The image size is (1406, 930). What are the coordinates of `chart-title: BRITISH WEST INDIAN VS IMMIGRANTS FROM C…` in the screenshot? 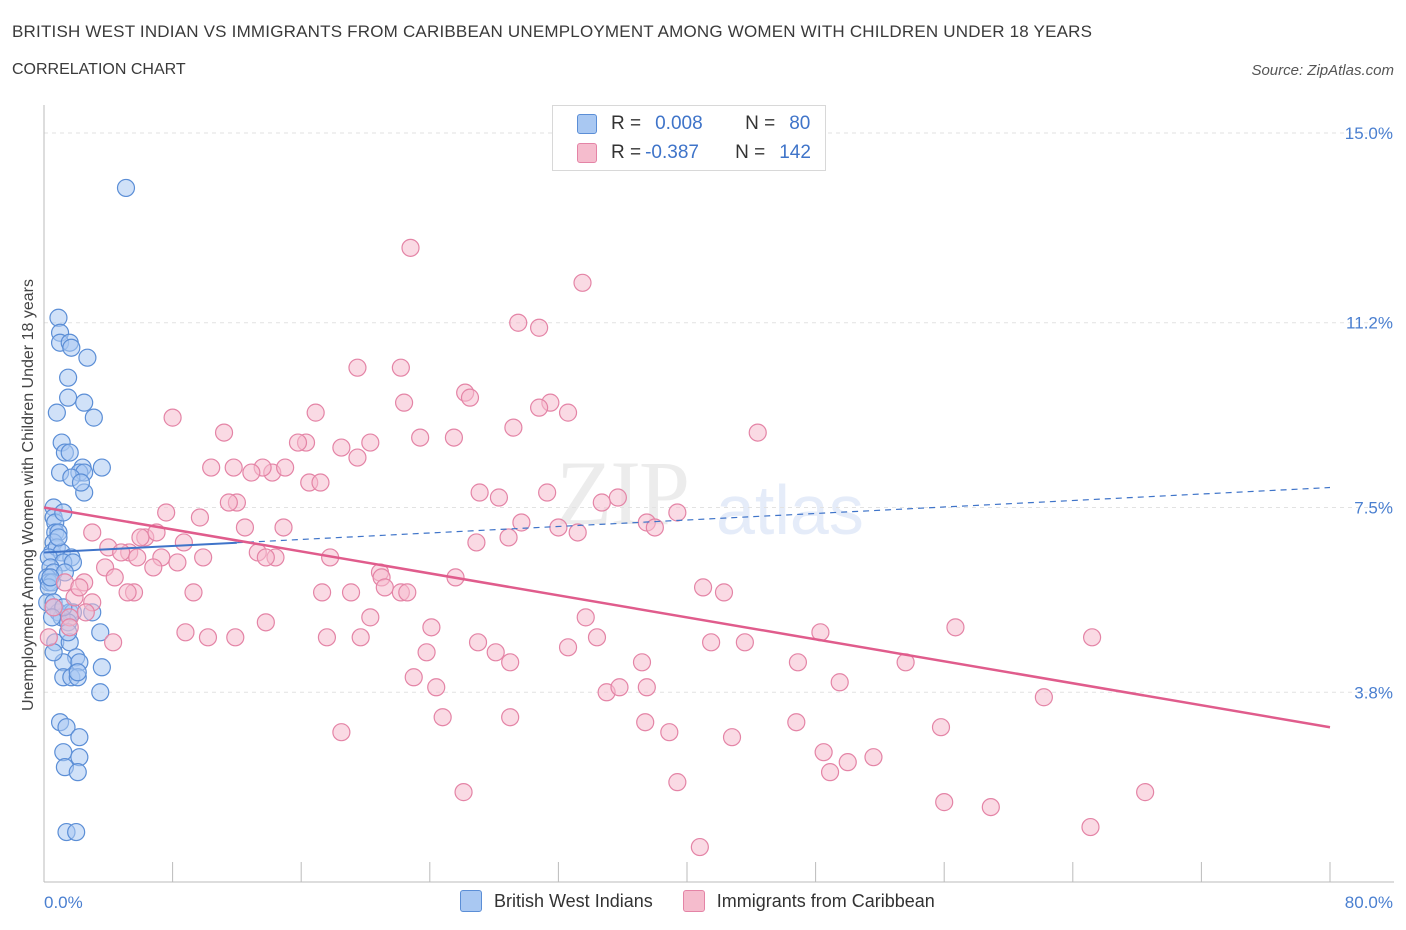 It's located at (552, 31).